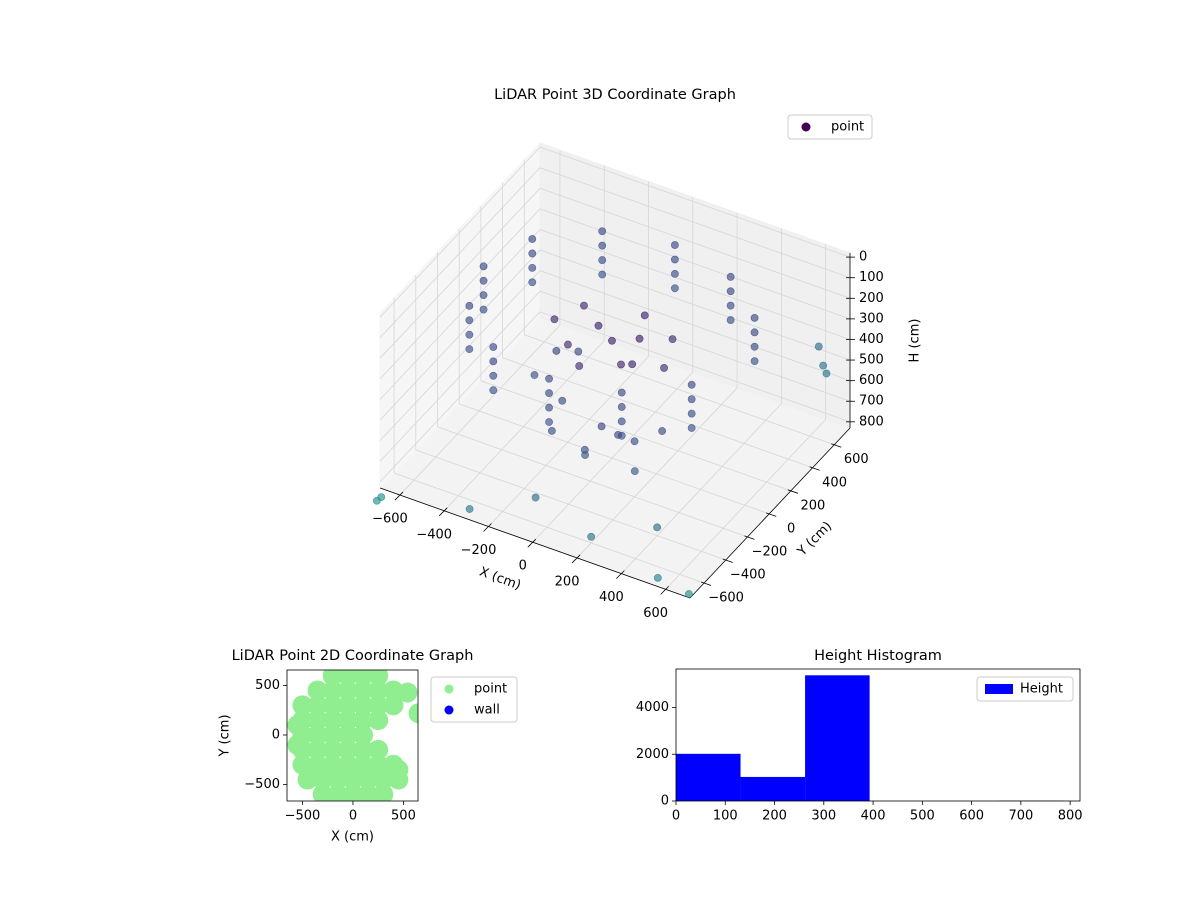  I want to click on x-tick-label: −500, so click(303, 816).